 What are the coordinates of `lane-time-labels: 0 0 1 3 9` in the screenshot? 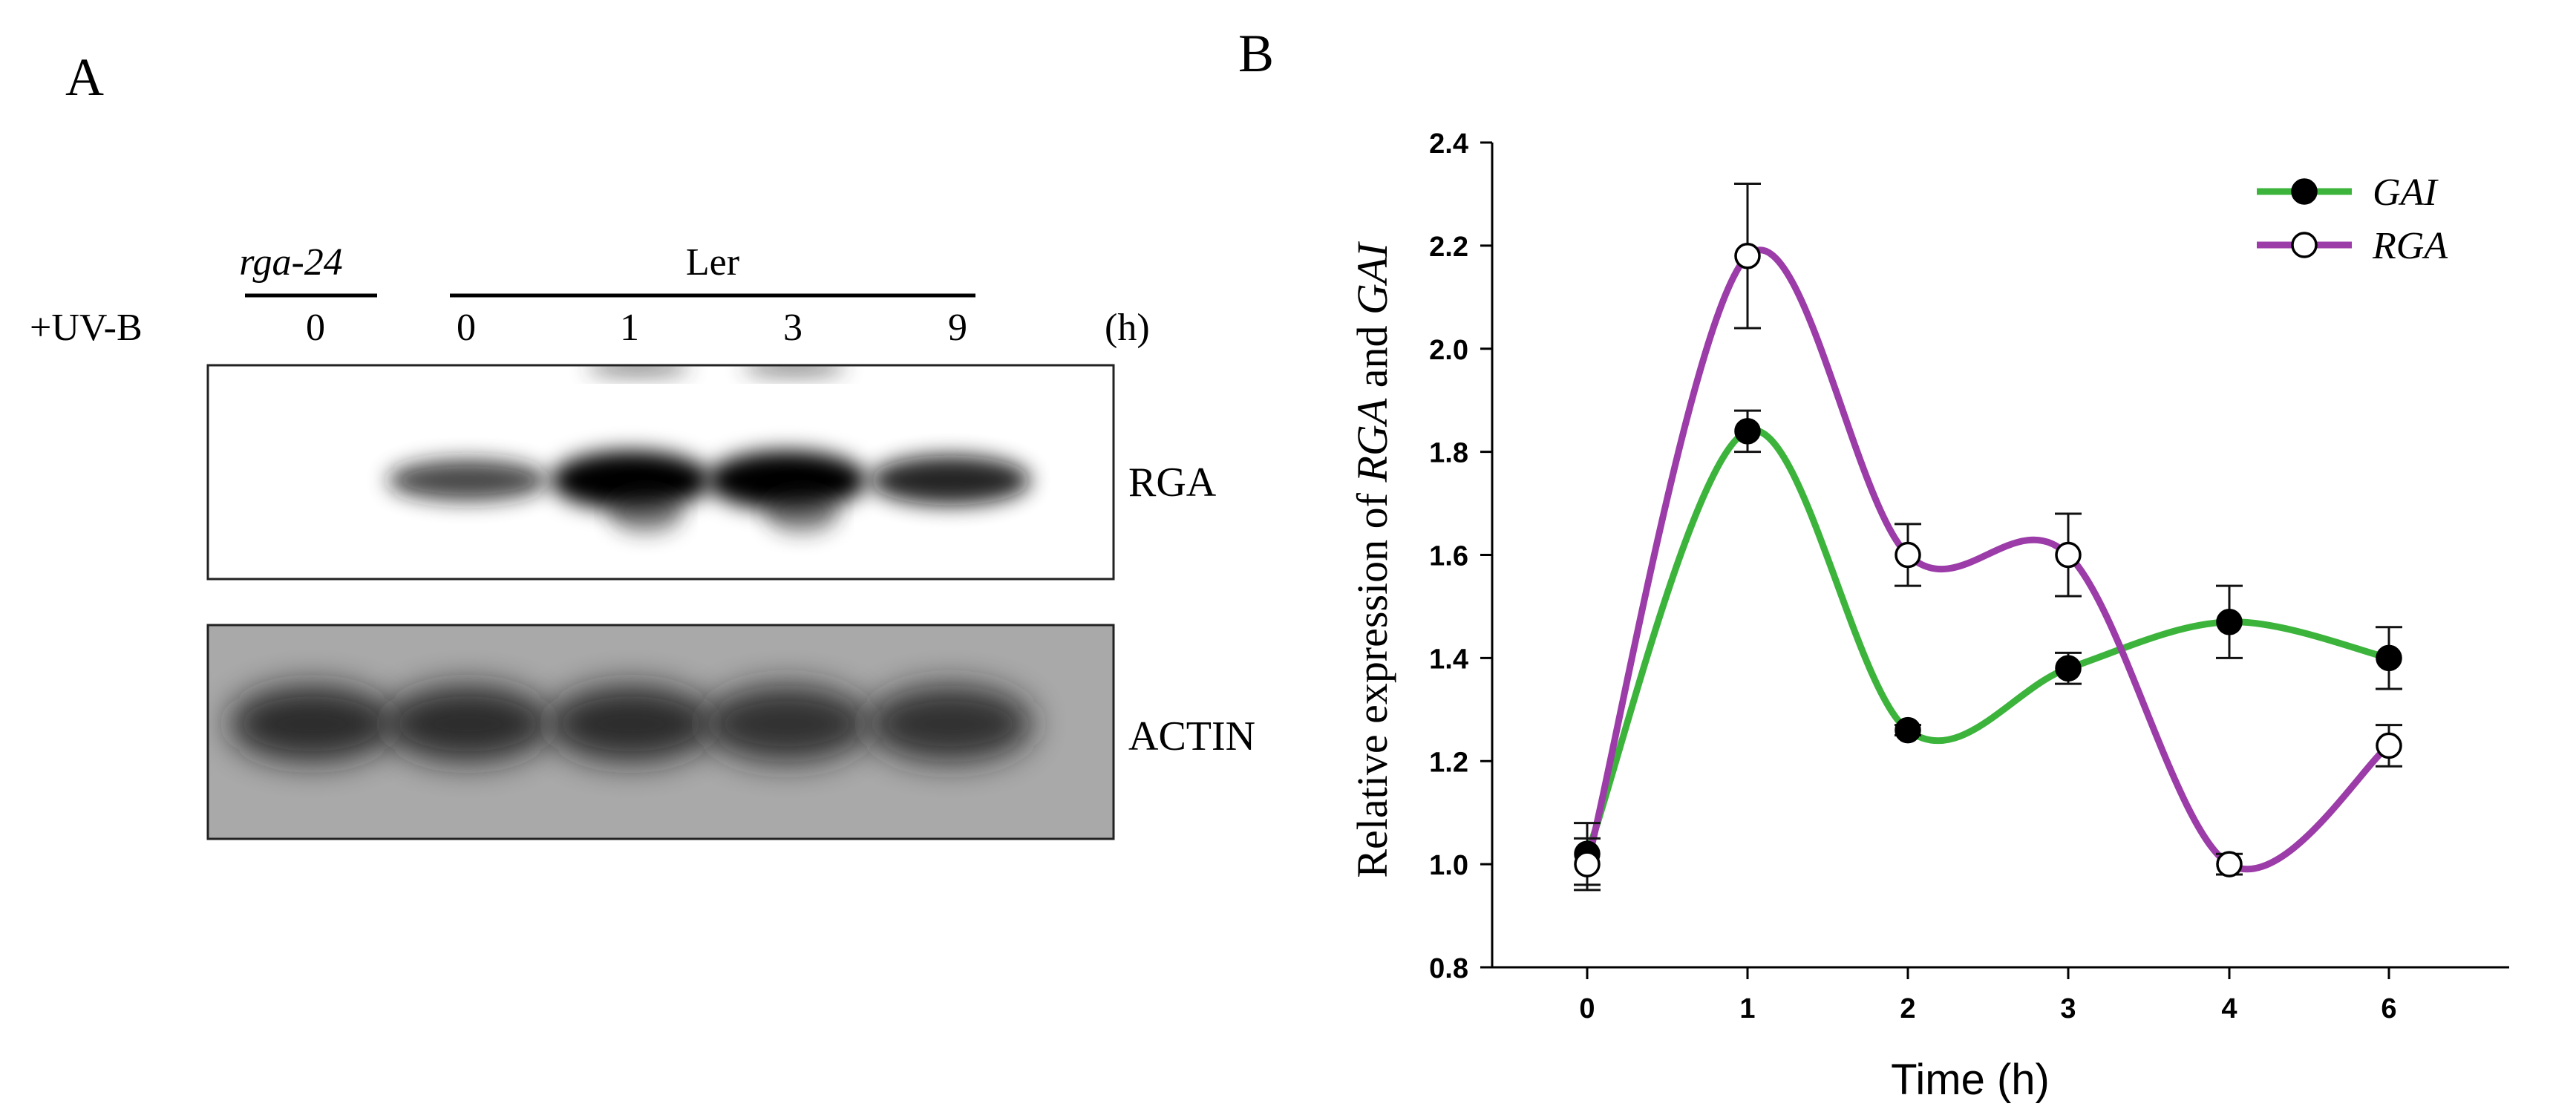 It's located at (636, 328).